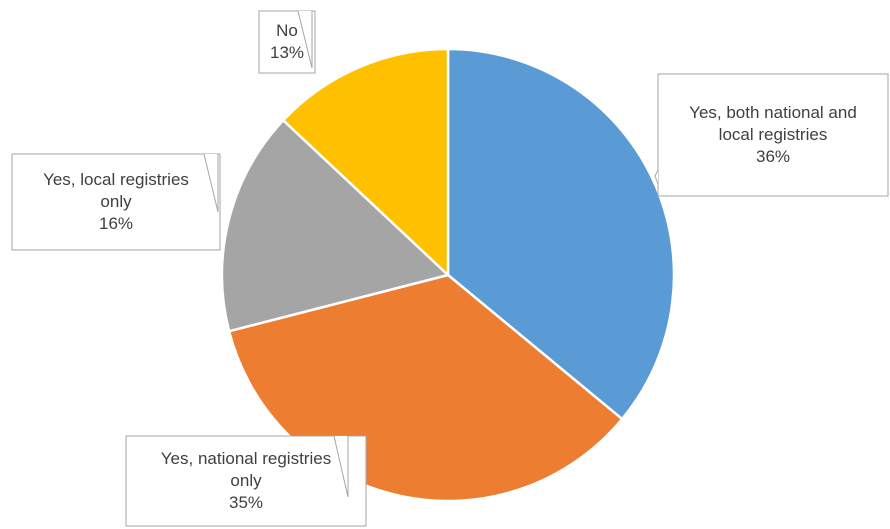 The height and width of the screenshot is (529, 890). Describe the element at coordinates (116, 179) in the screenshot. I see `slice-category-label: Yes, local registries` at that location.